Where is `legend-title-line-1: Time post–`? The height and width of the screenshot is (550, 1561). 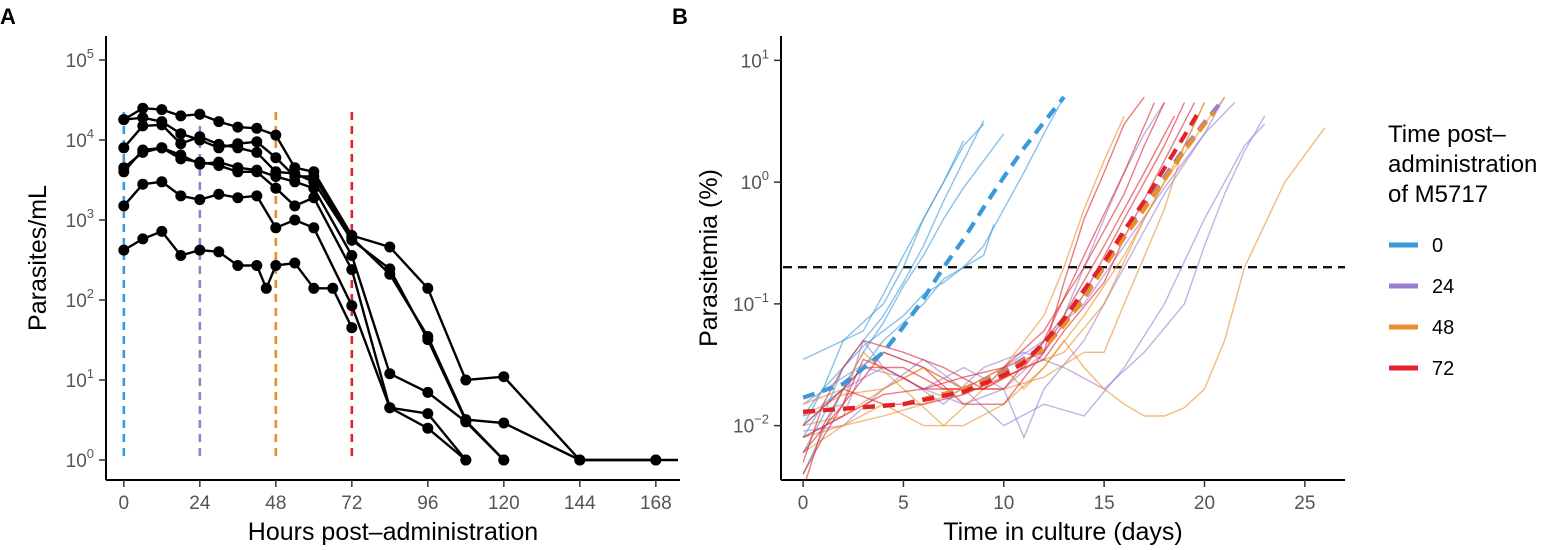 legend-title-line-1: Time post– is located at coordinates (1447, 134).